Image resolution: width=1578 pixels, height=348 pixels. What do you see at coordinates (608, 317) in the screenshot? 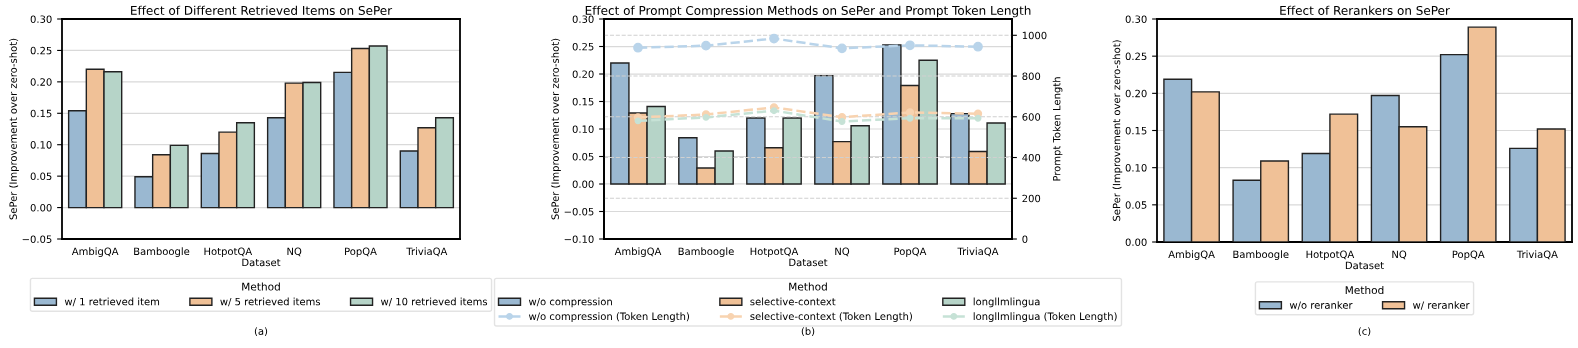
I see `legend-label: w/o compression (Token Length)` at bounding box center [608, 317].